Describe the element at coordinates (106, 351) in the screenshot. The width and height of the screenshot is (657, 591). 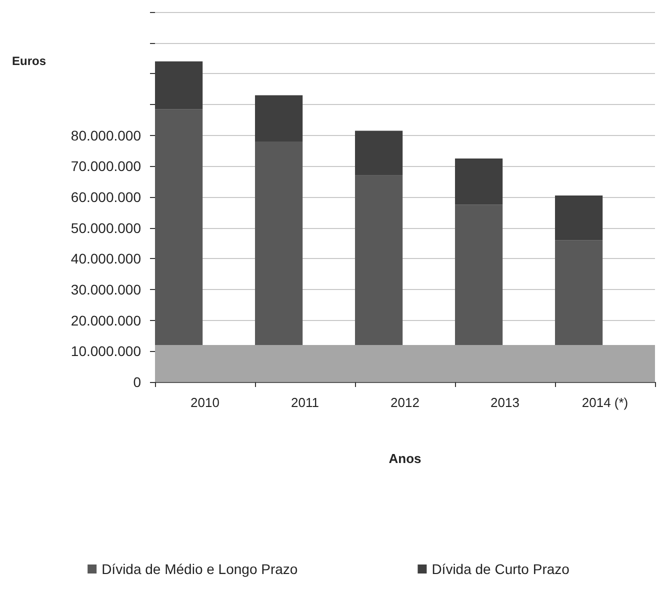
I see `y-tick-label: 10.000.000` at that location.